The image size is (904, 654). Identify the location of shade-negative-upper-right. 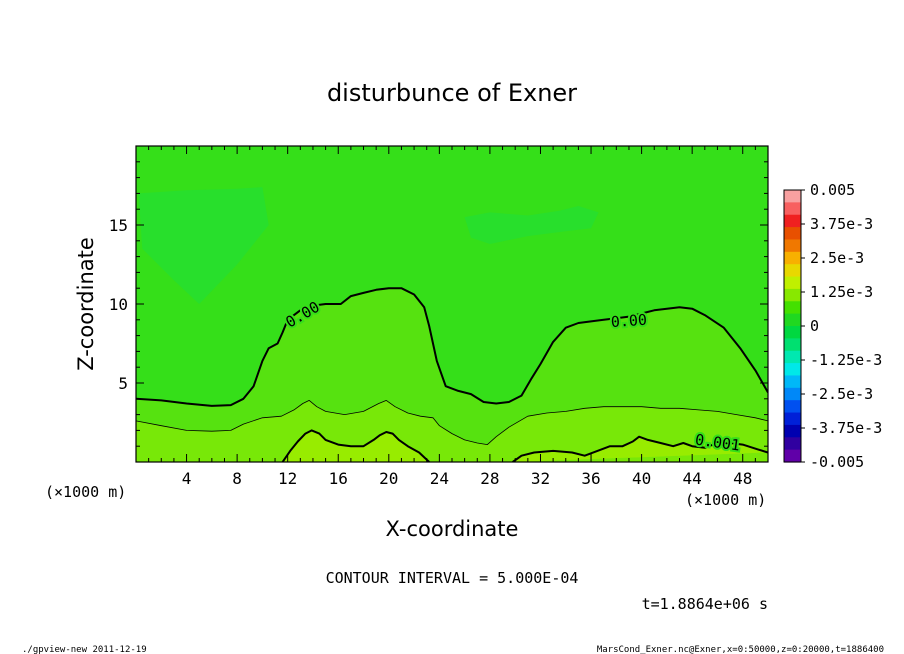
(531, 225).